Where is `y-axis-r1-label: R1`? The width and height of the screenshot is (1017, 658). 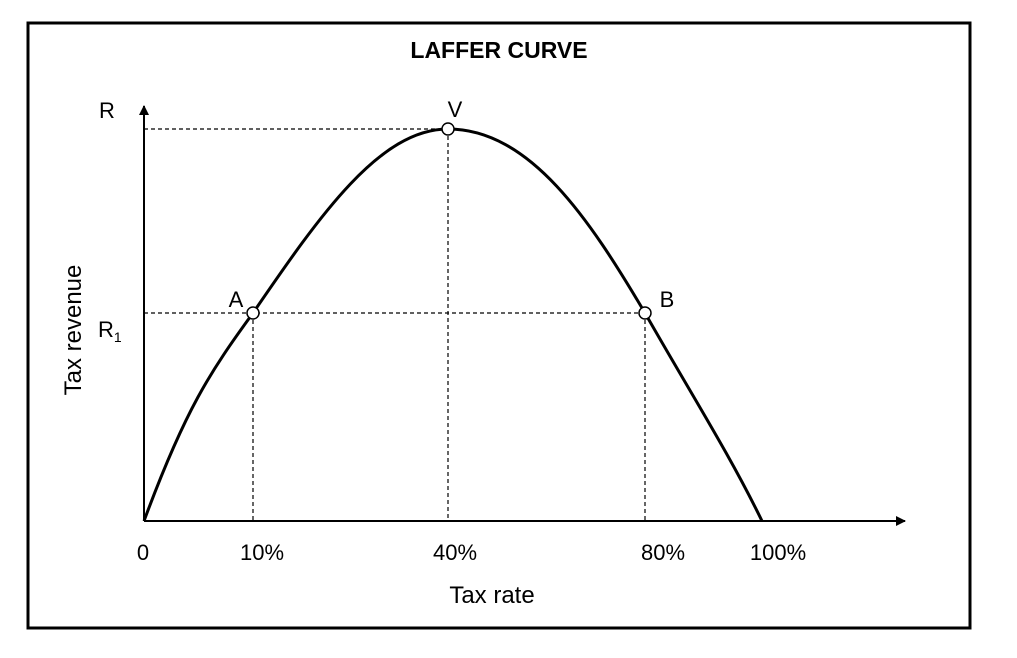
y-axis-r1-label: R1 is located at coordinates (110, 331).